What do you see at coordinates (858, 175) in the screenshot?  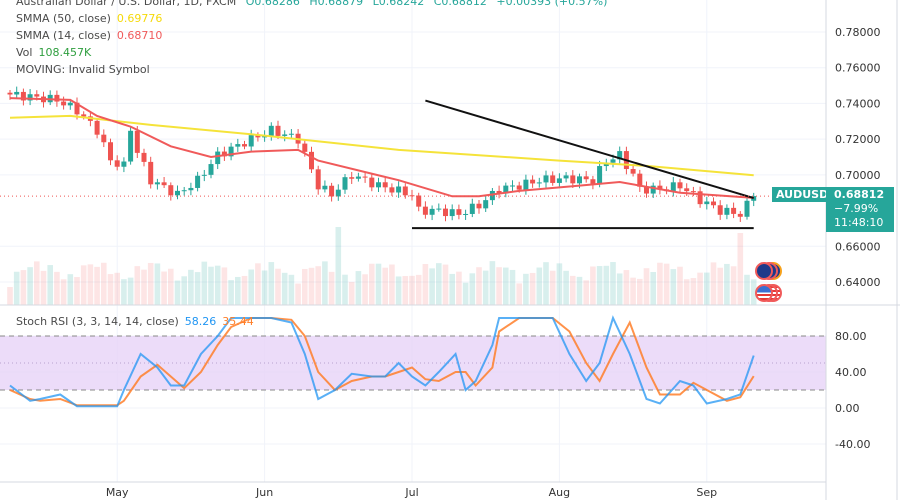 I see `price-axis-label: 0.70000` at bounding box center [858, 175].